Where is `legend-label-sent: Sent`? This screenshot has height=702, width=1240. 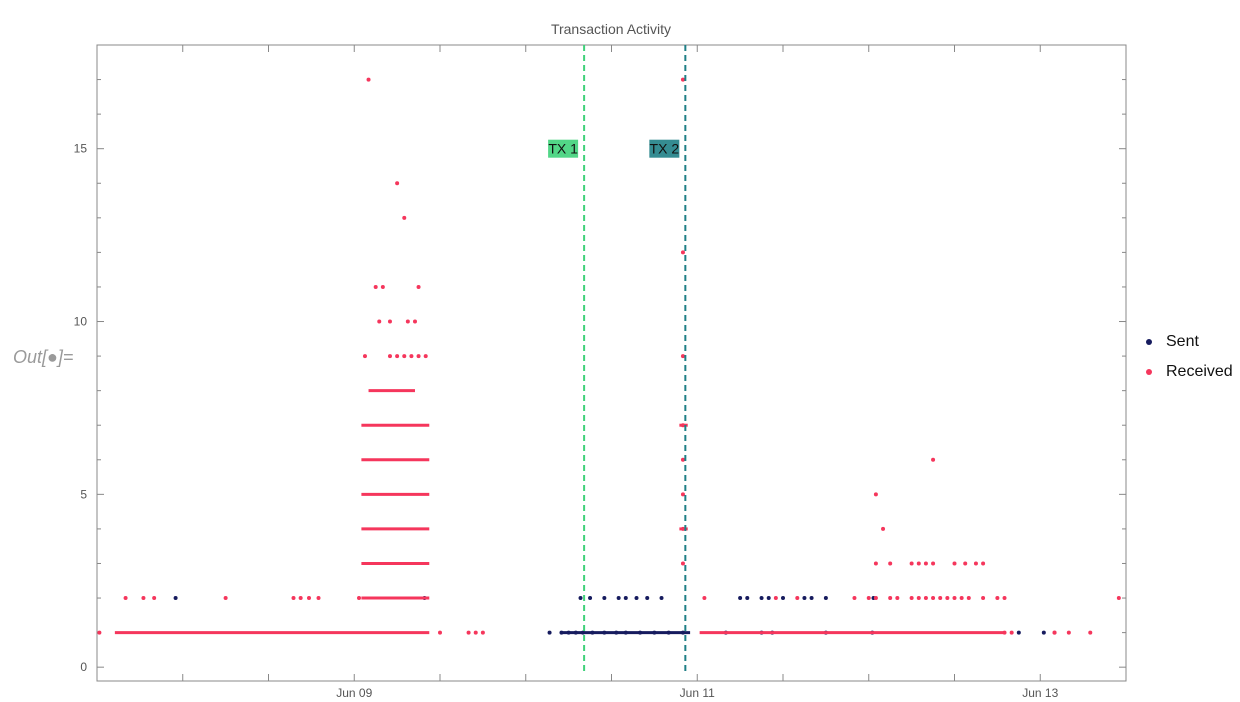 legend-label-sent: Sent is located at coordinates (1182, 341).